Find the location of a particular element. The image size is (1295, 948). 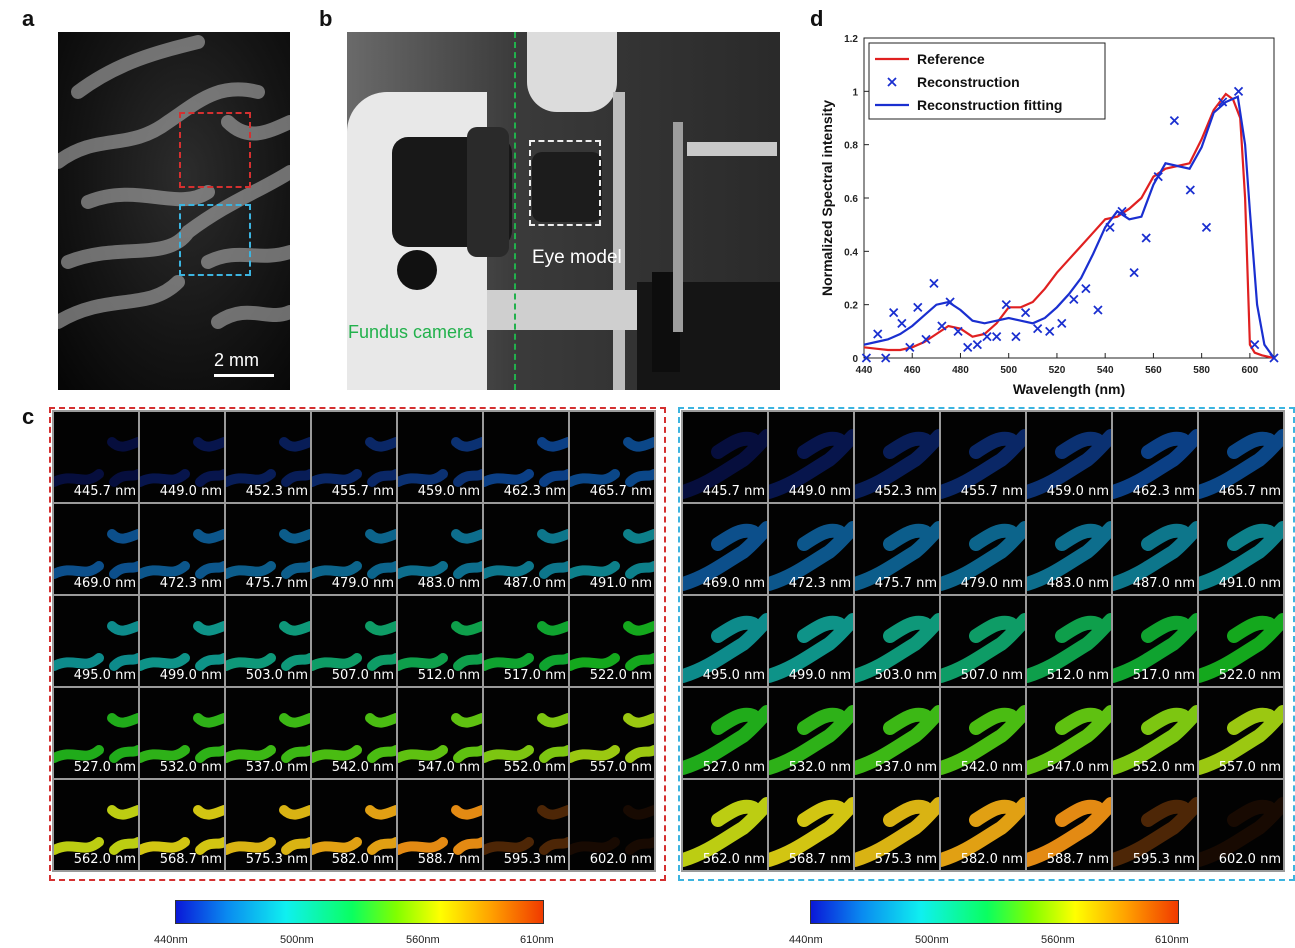

fundus-camera-label: Fundus camera is located at coordinates (411, 332).